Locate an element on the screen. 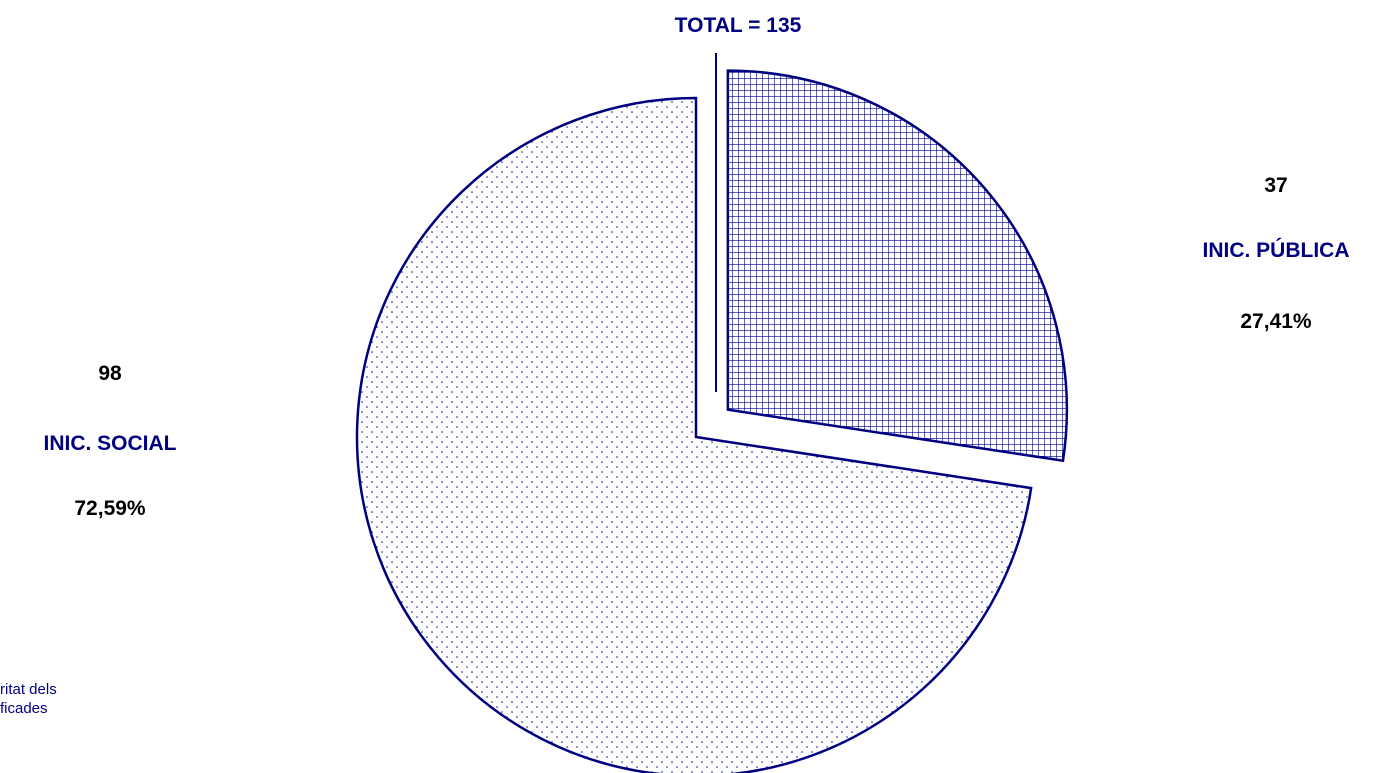 This screenshot has height=773, width=1385. footnote: ritat dels ficades is located at coordinates (28, 699).